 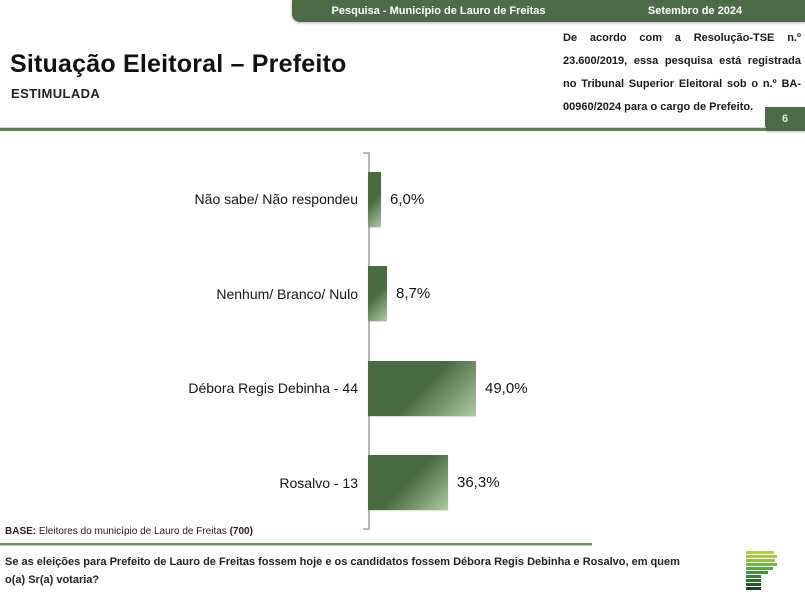 What do you see at coordinates (695, 11) in the screenshot?
I see `header-date: Setembro de 2024` at bounding box center [695, 11].